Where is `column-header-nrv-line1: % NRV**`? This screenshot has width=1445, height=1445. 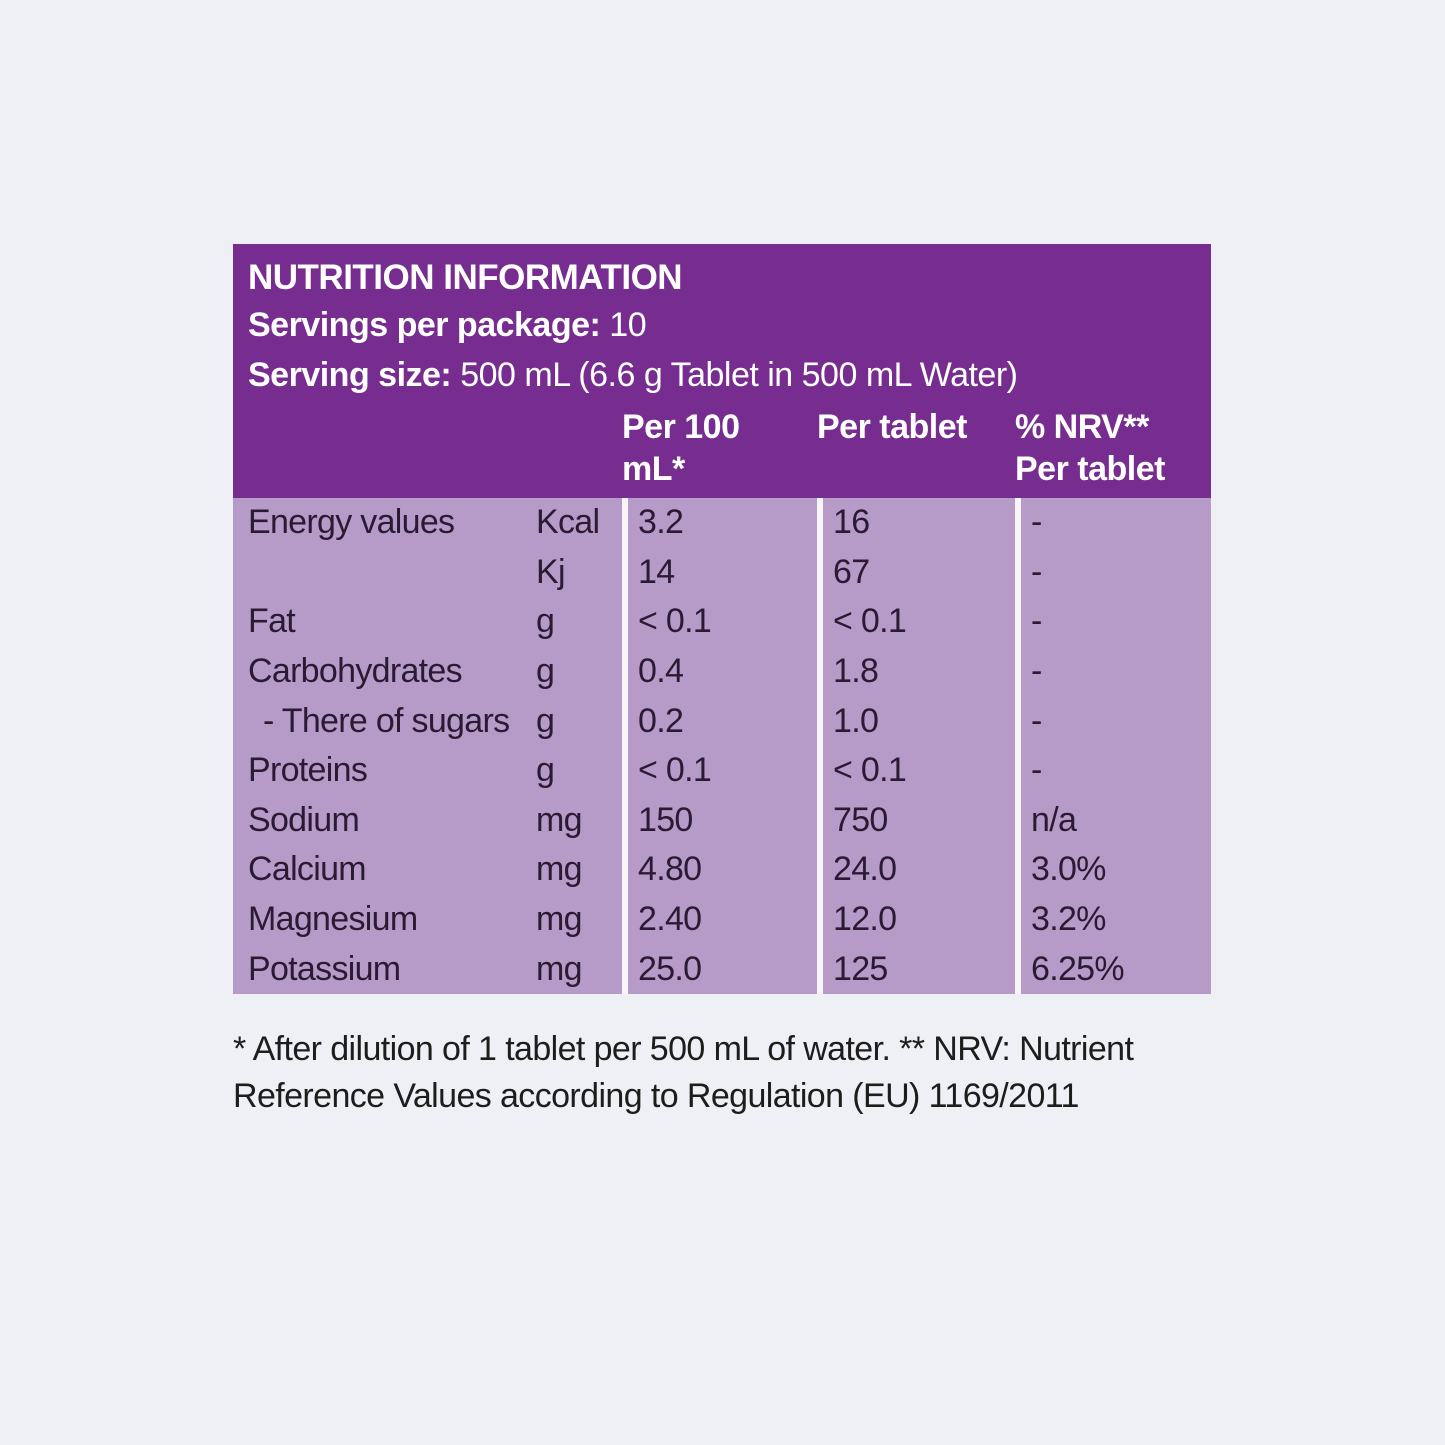
column-header-nrv-line1: % NRV** is located at coordinates (1082, 427).